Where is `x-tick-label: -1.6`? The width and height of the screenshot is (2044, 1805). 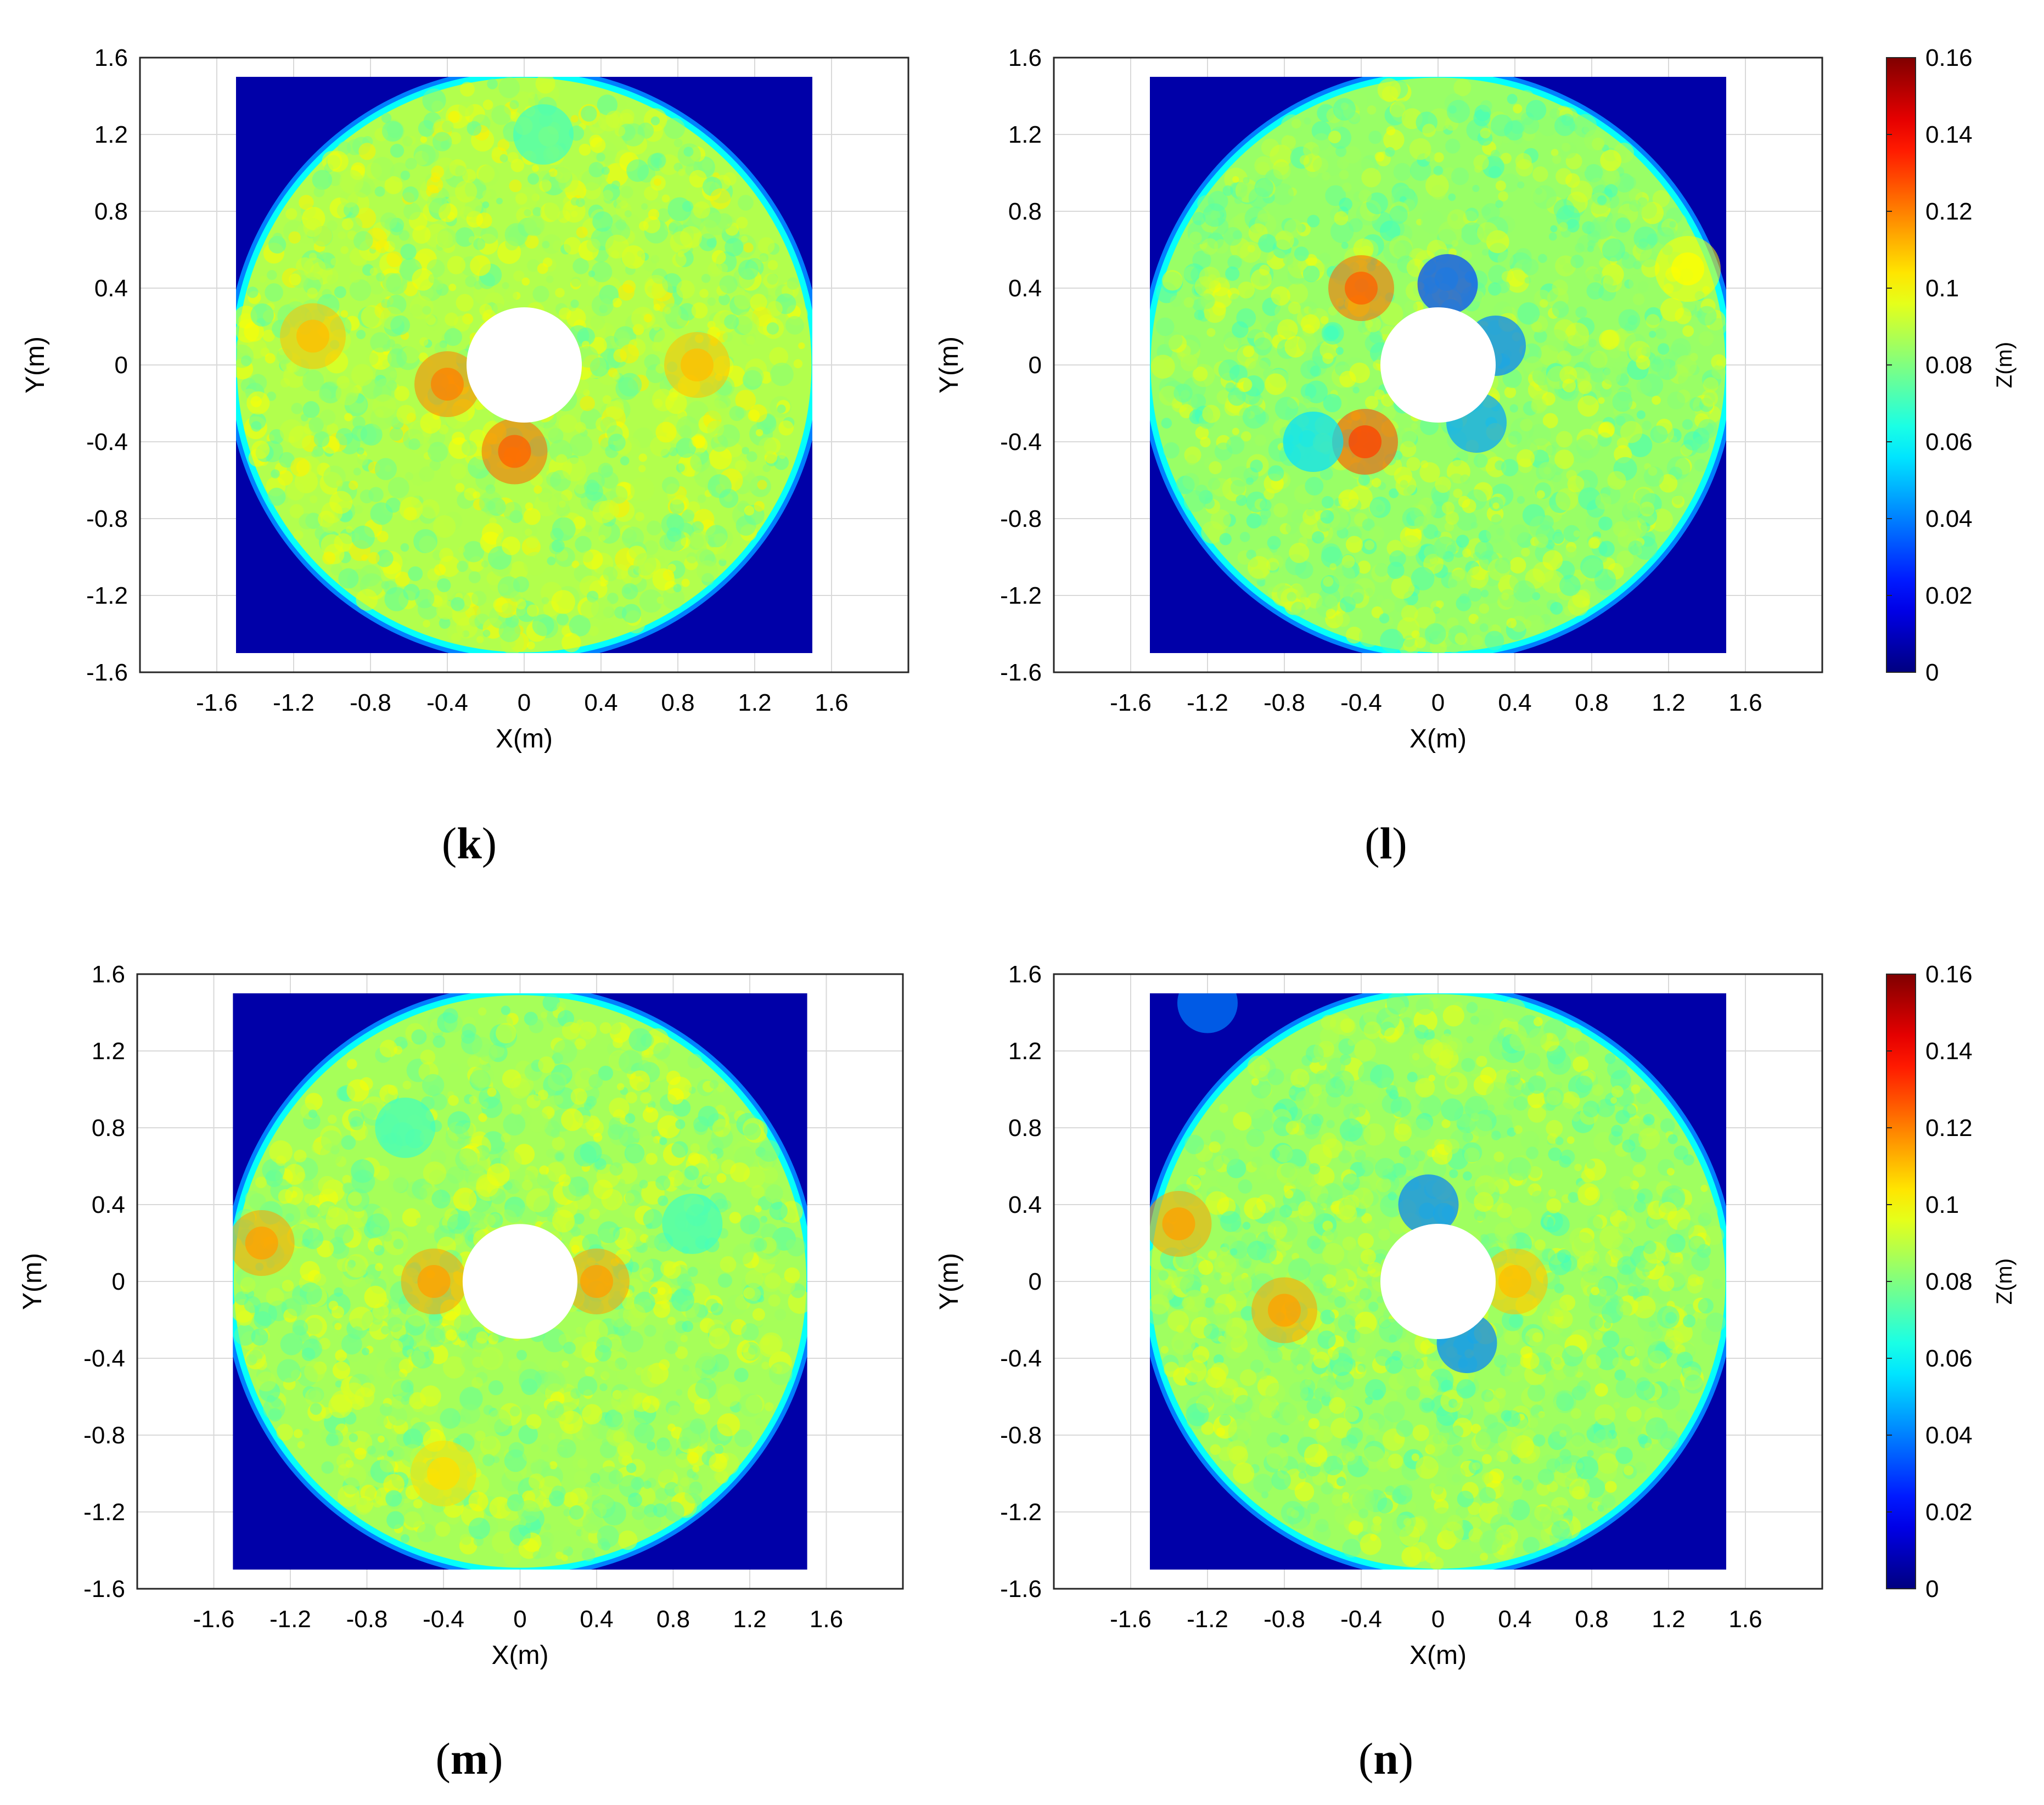
x-tick-label: -1.6 is located at coordinates (214, 1619).